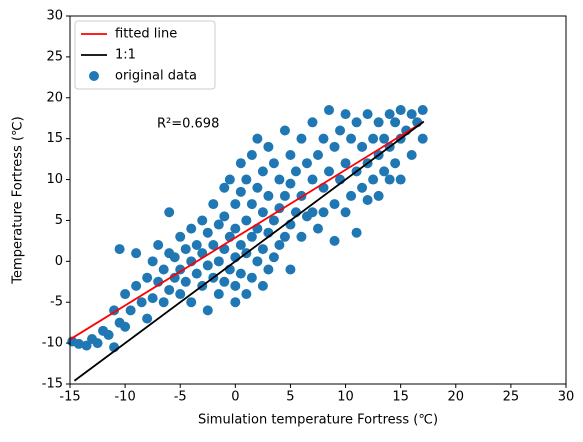  I want to click on y-tick-label: -10, so click(52, 343).